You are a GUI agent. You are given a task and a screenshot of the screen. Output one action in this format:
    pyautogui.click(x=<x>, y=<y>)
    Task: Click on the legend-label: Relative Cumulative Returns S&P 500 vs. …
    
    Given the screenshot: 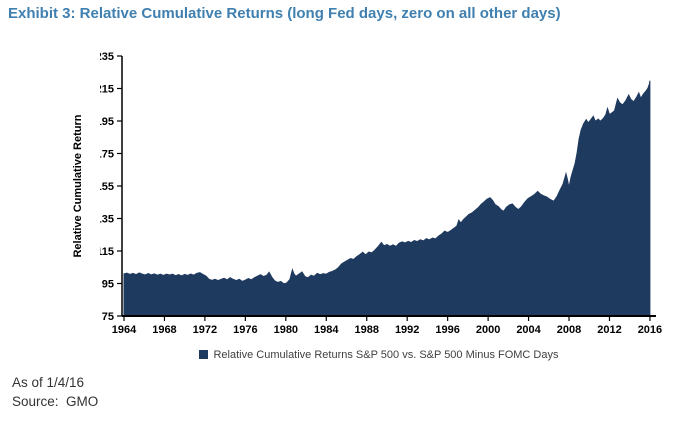 What is the action you would take?
    pyautogui.click(x=386, y=354)
    